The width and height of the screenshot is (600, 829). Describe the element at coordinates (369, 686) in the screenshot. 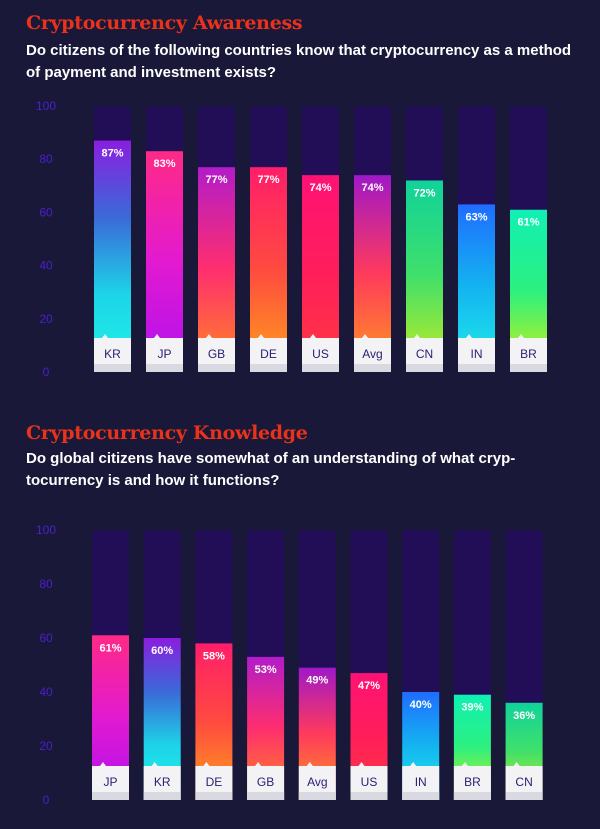

I see `value-label: 47%` at that location.